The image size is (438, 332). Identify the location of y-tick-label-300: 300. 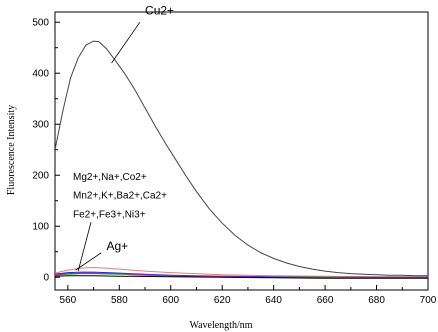
(40, 125).